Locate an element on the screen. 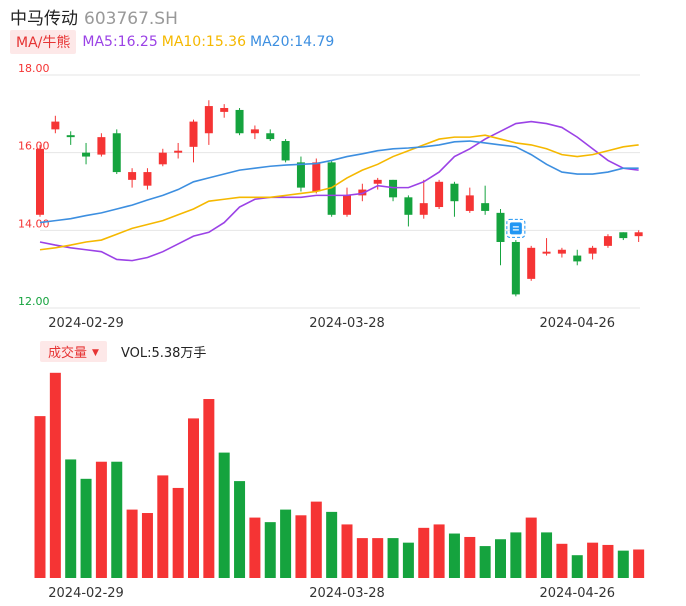  ma5-label: MA5:16.25 is located at coordinates (120, 42).